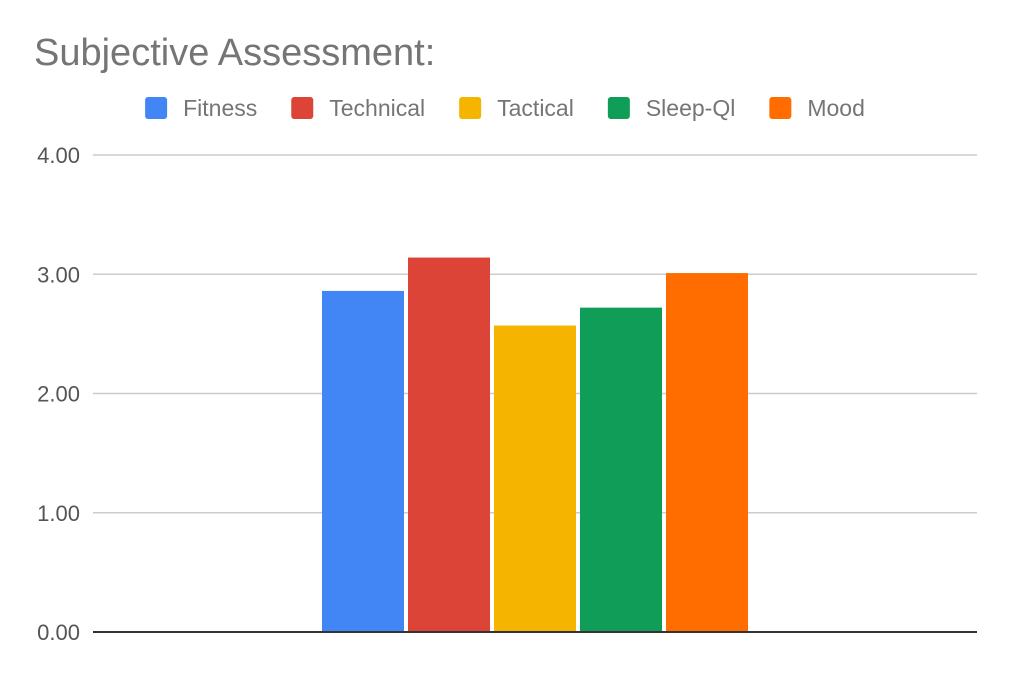 Image resolution: width=1010 pixels, height=683 pixels. What do you see at coordinates (234, 53) in the screenshot?
I see `chart-title: Subjective Assessment:` at bounding box center [234, 53].